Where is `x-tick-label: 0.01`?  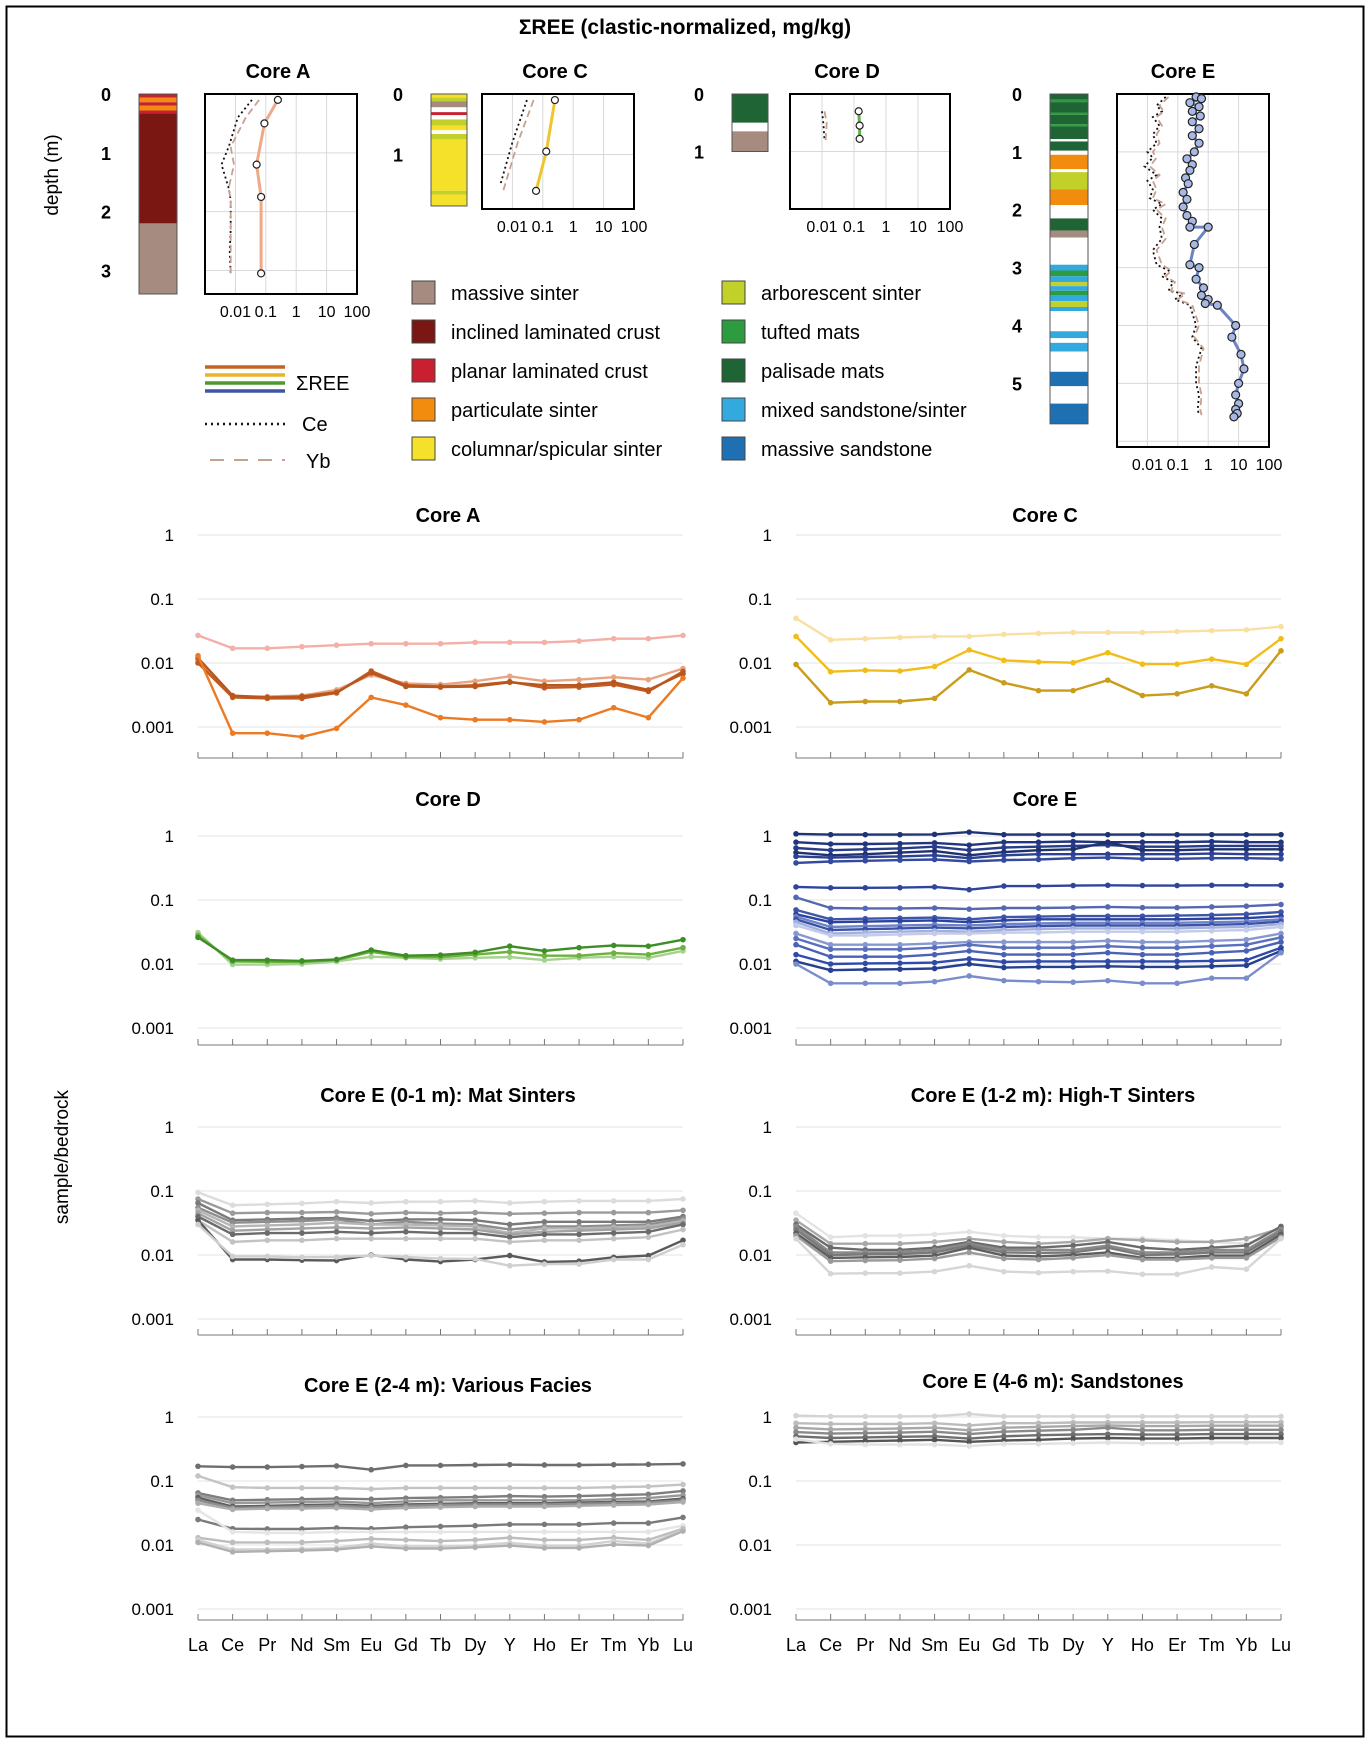 x-tick-label: 0.01 is located at coordinates (235, 312).